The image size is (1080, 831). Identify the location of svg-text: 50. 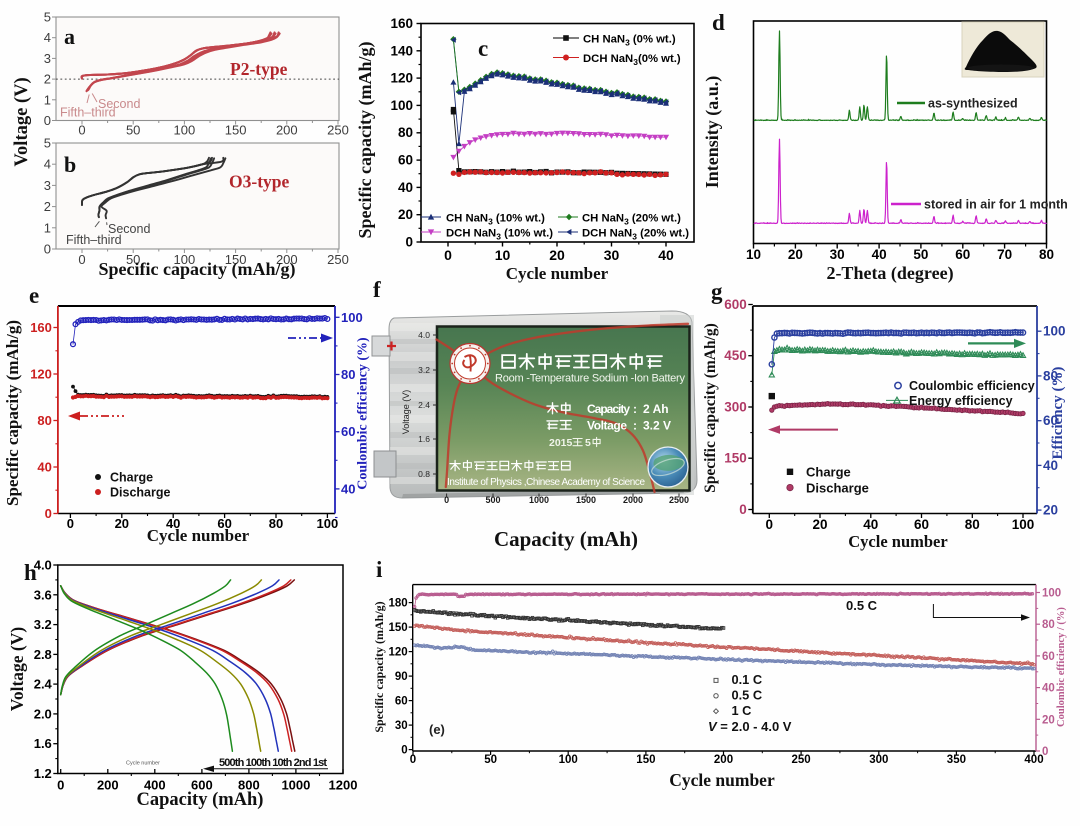
(490, 760).